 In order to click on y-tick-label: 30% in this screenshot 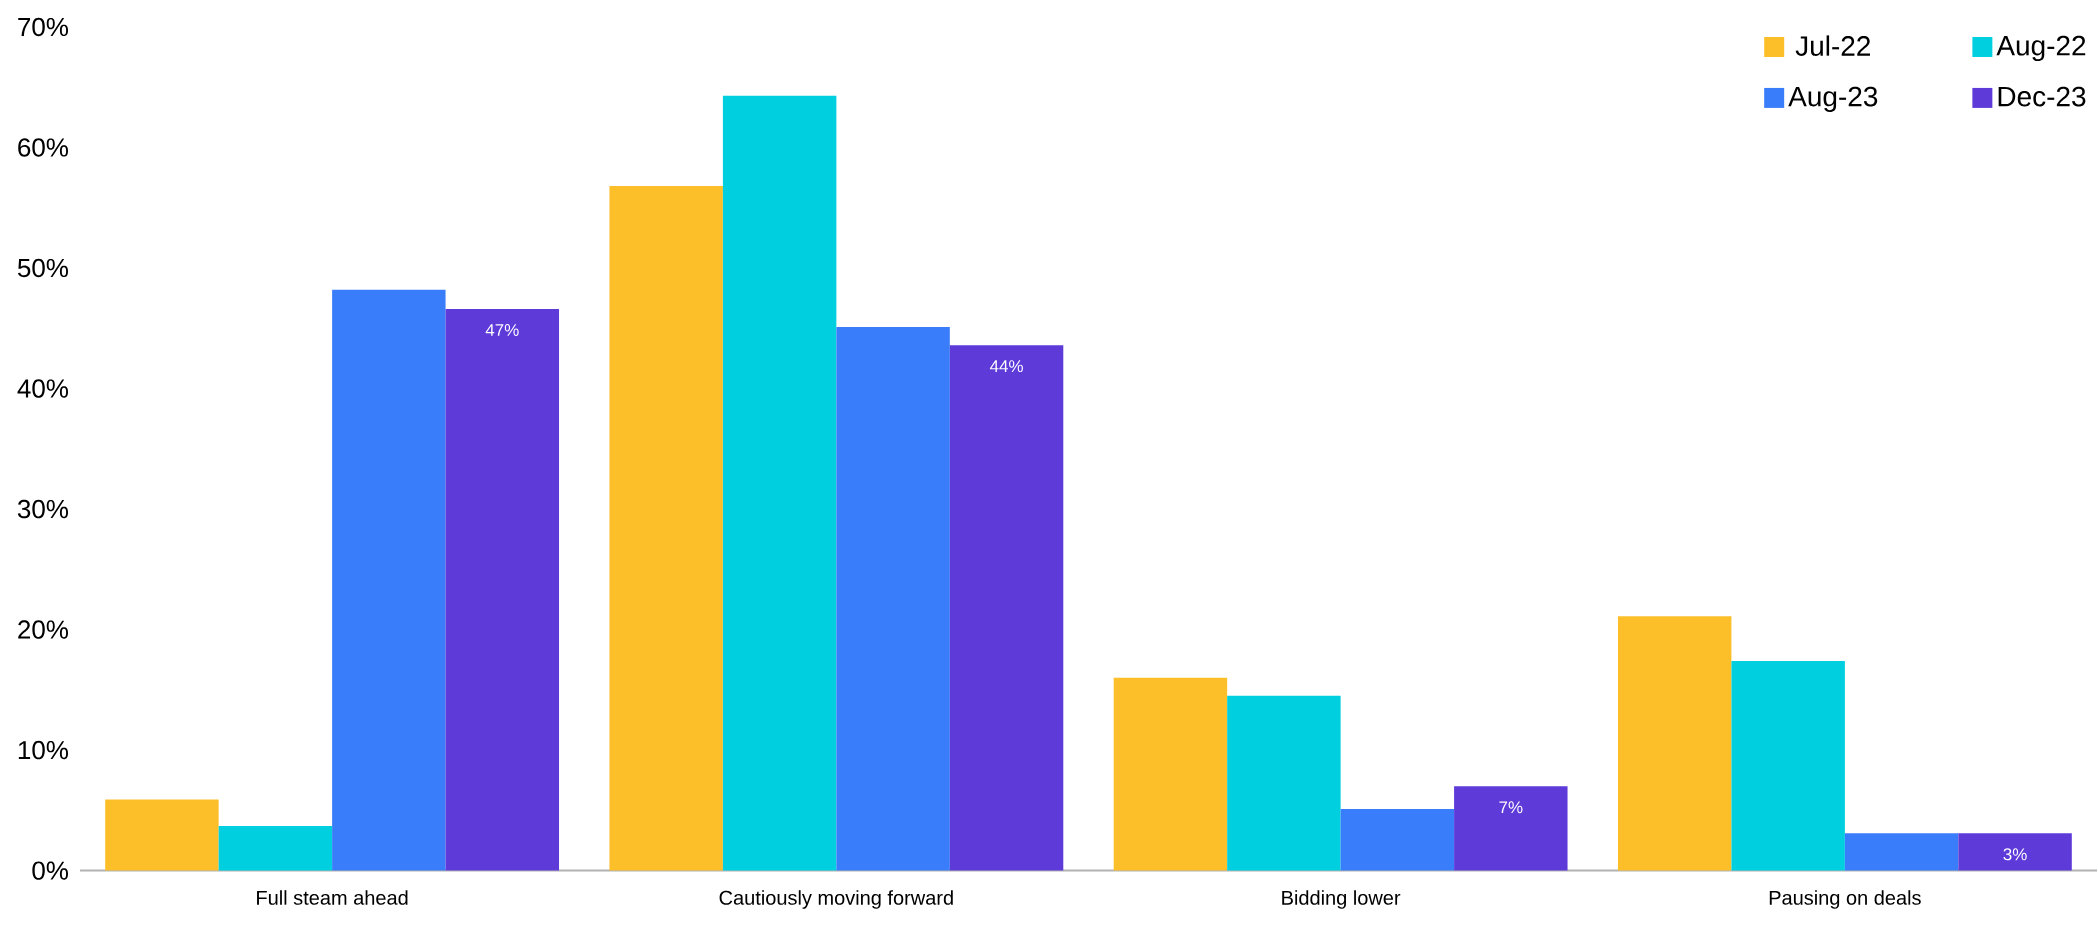, I will do `click(42, 509)`.